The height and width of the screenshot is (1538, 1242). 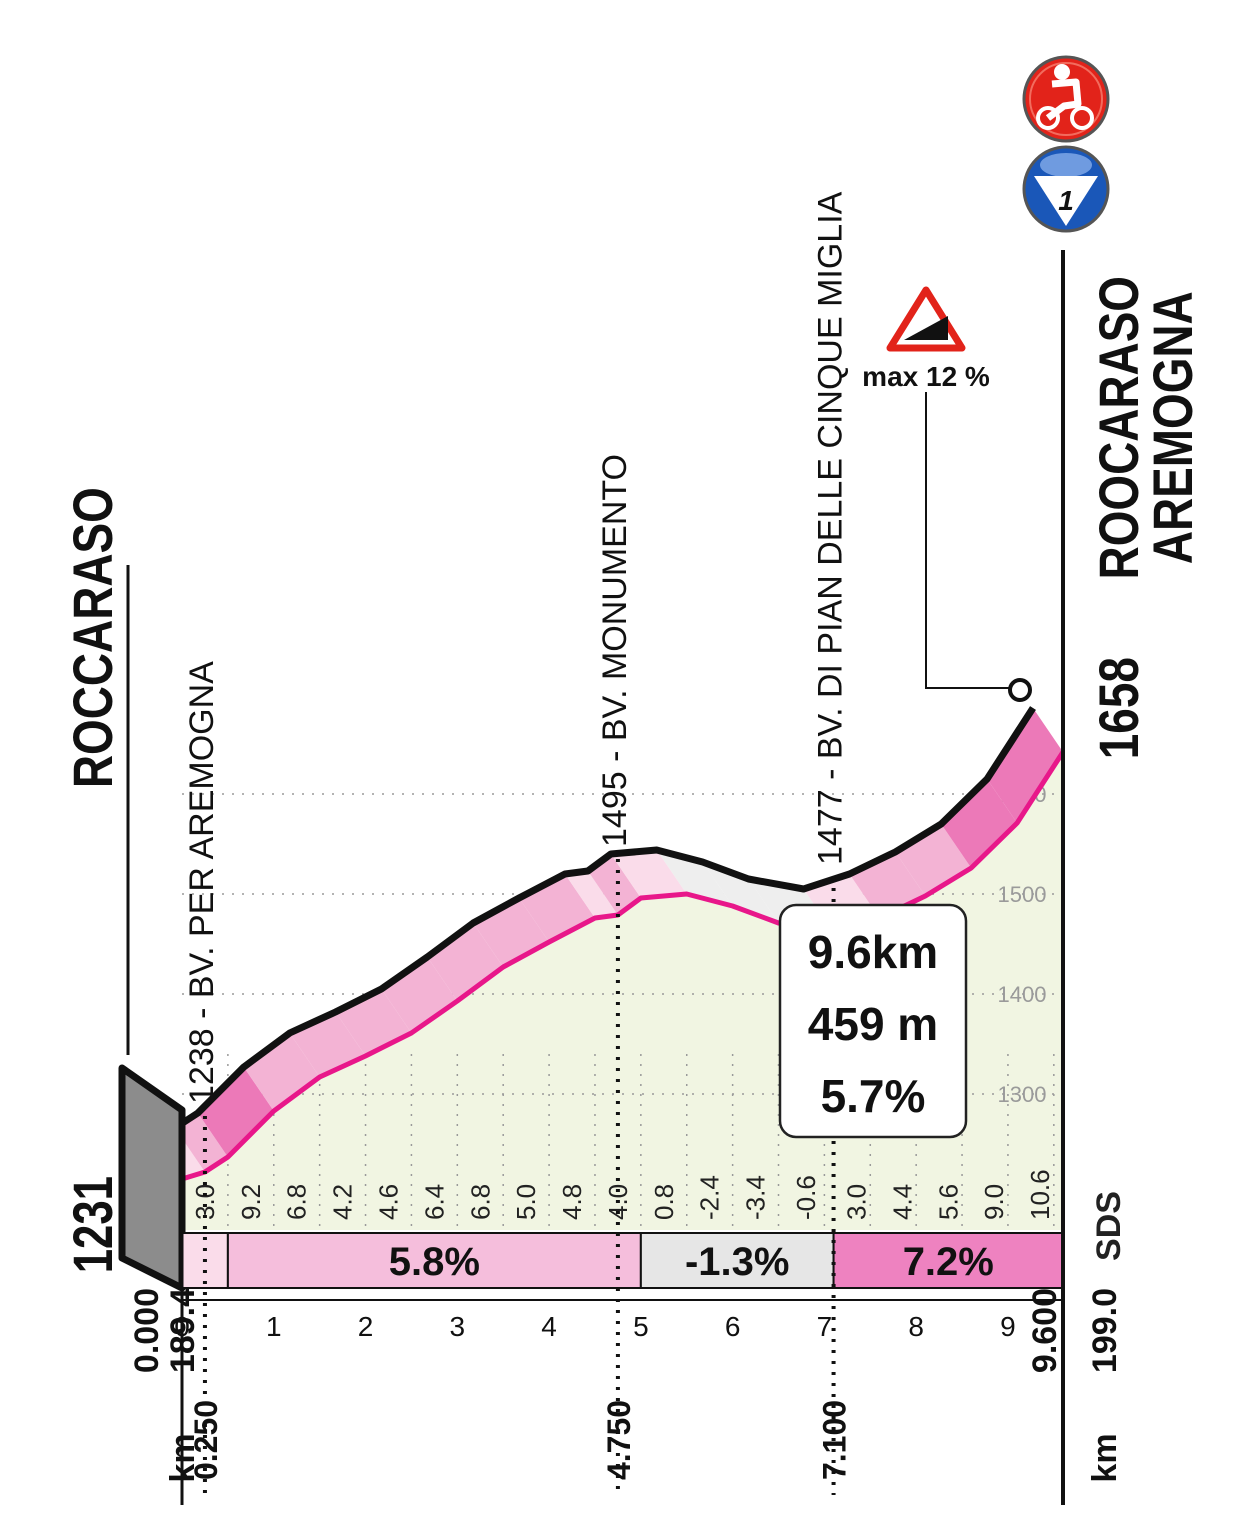 I want to click on brand-logo: SDS, so click(x=1109, y=1226).